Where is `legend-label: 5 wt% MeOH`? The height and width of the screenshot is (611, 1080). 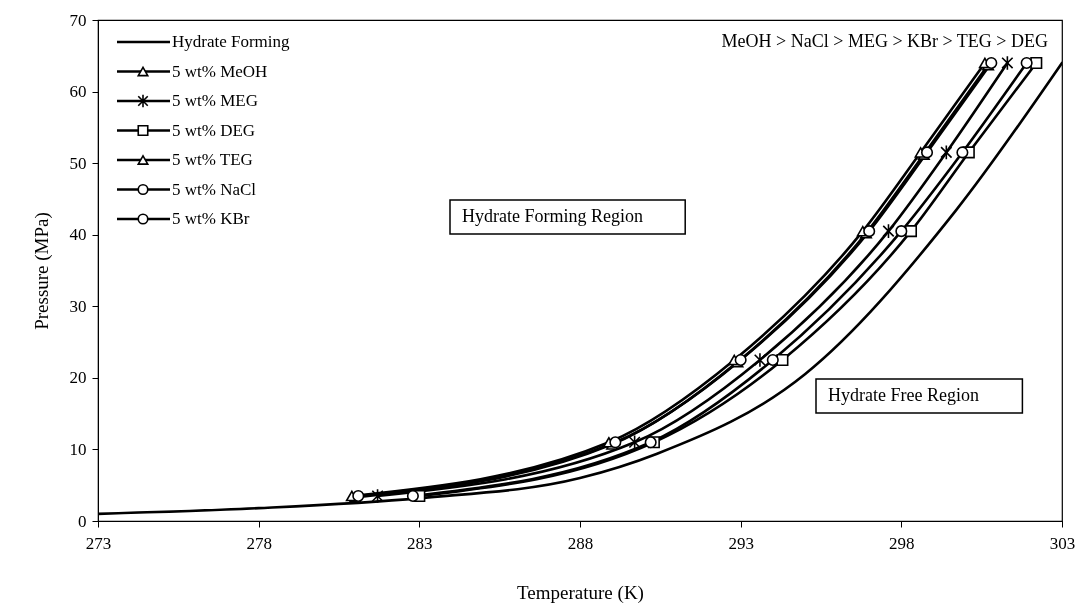 legend-label: 5 wt% MeOH is located at coordinates (220, 71).